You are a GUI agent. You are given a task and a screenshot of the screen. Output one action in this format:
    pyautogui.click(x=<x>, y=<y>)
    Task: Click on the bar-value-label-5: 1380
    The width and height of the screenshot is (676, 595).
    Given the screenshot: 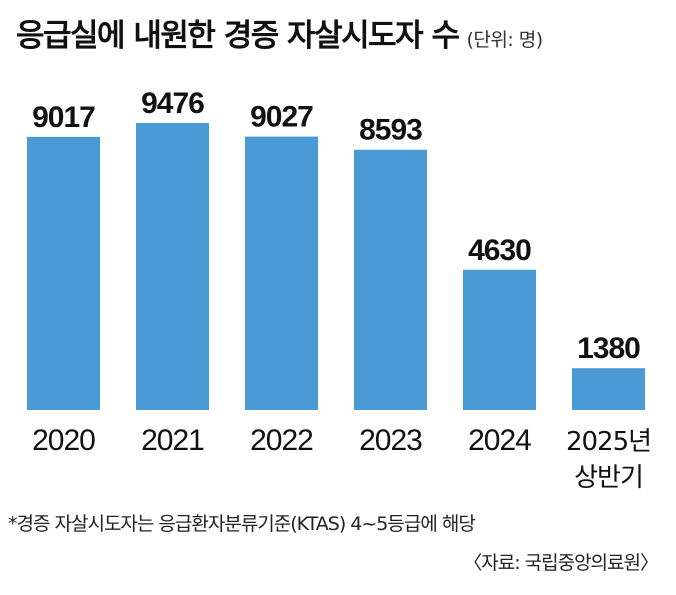 What is the action you would take?
    pyautogui.click(x=608, y=348)
    